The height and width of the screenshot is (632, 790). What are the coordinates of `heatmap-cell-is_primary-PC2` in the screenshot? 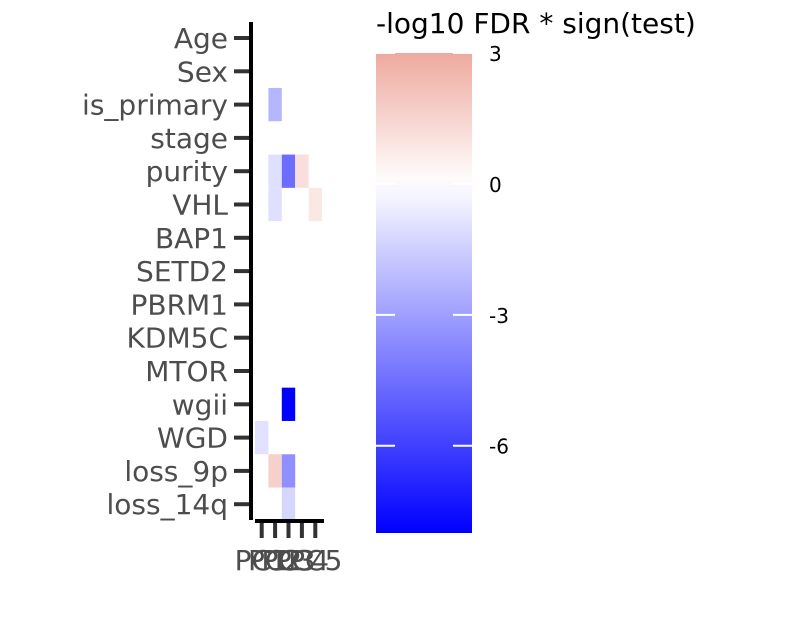 It's located at (275, 104).